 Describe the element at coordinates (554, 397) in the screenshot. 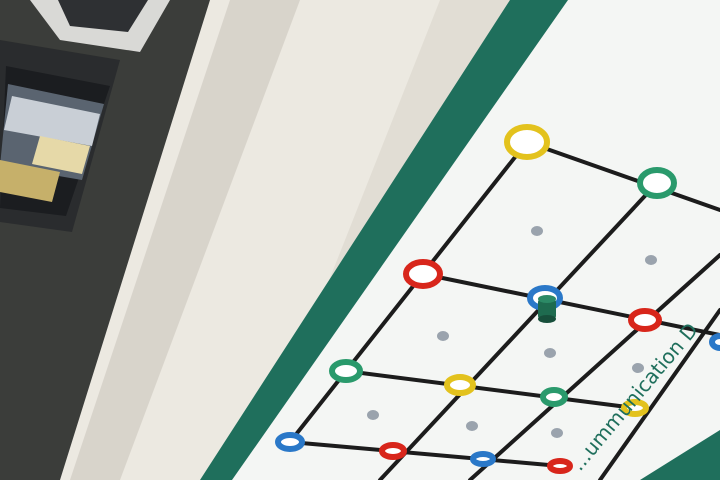

I see `ring-lower-mid` at that location.